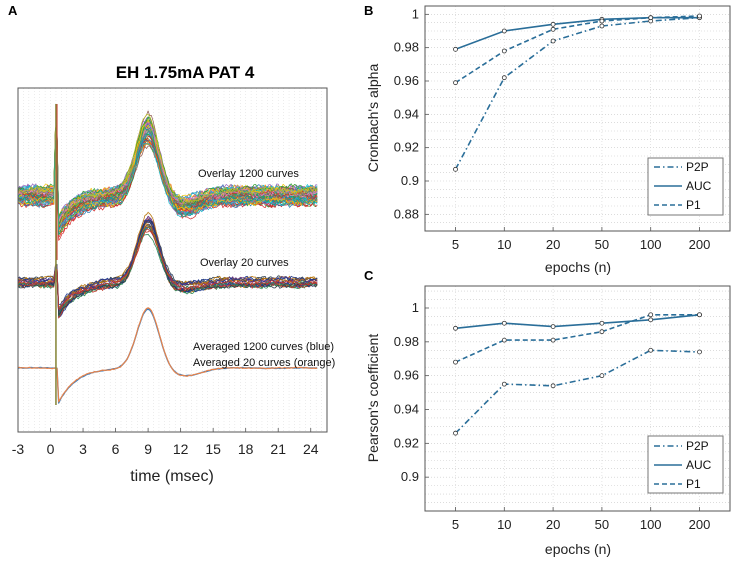  What do you see at coordinates (699, 465) in the screenshot?
I see `panel-c-legend-auc: AUC` at bounding box center [699, 465].